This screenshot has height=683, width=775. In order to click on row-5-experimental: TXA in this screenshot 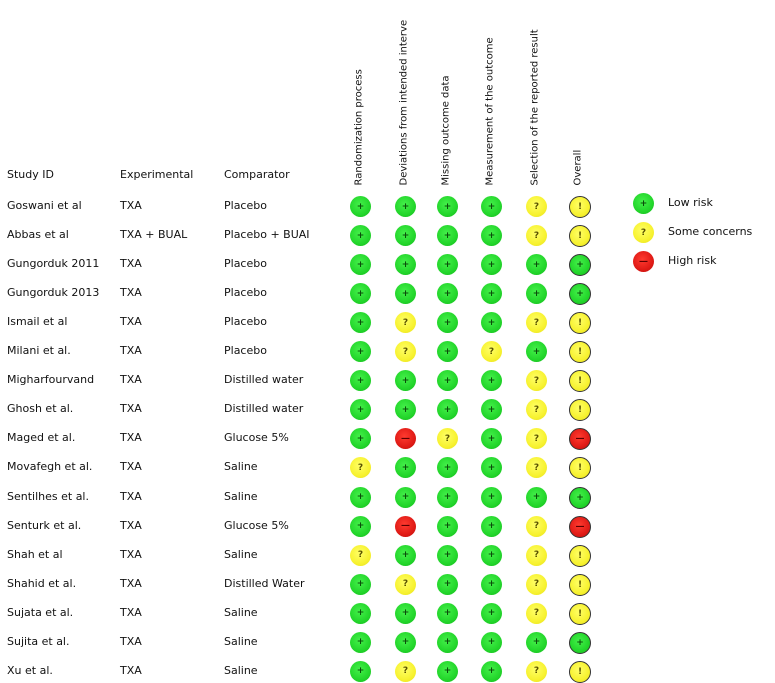, I will do `click(131, 351)`.